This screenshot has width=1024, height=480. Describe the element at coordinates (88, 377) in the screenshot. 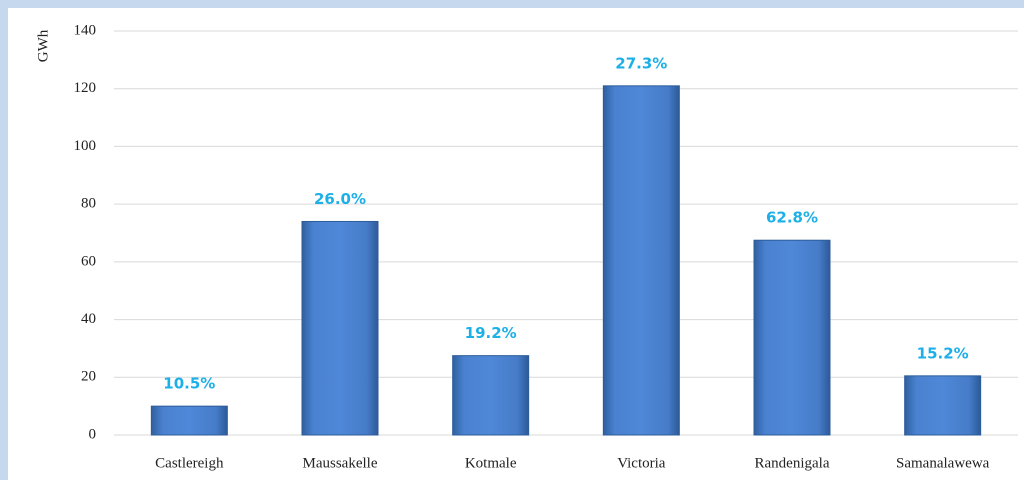

I see `y-tick-label: 20` at that location.